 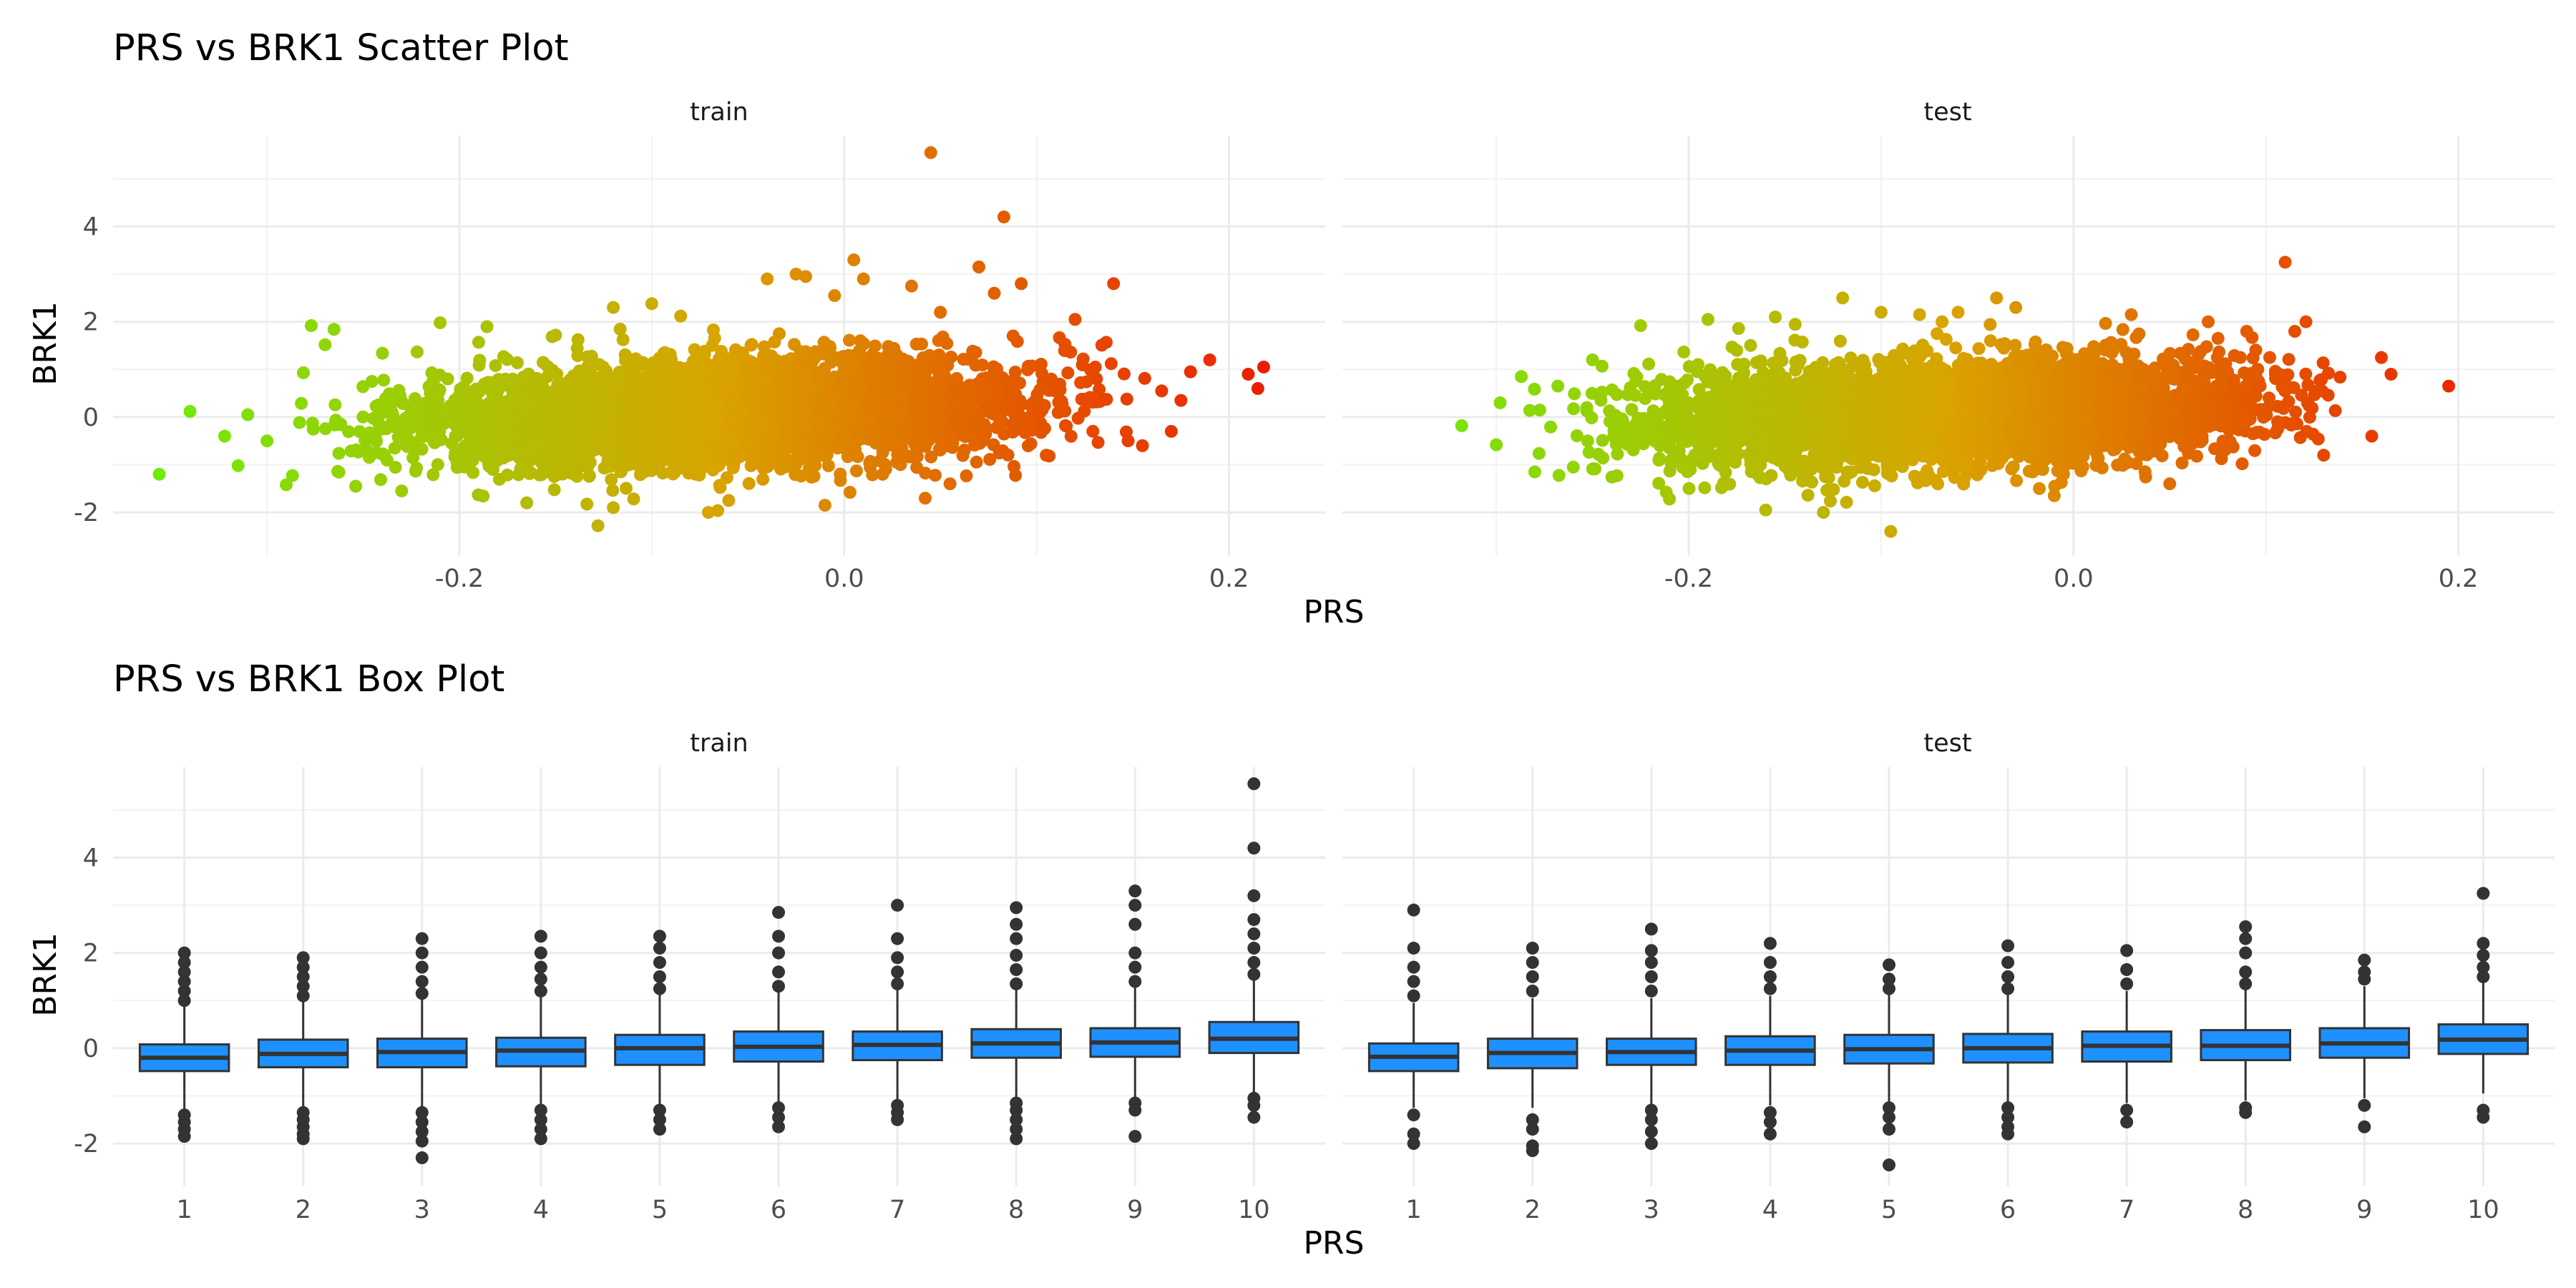 I want to click on scatter-point-cloud, so click(x=1935, y=412).